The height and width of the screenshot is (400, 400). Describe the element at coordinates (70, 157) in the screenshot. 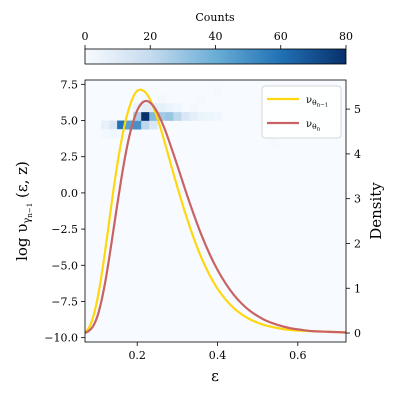

I see `y-left-tick-label: 2.5` at that location.